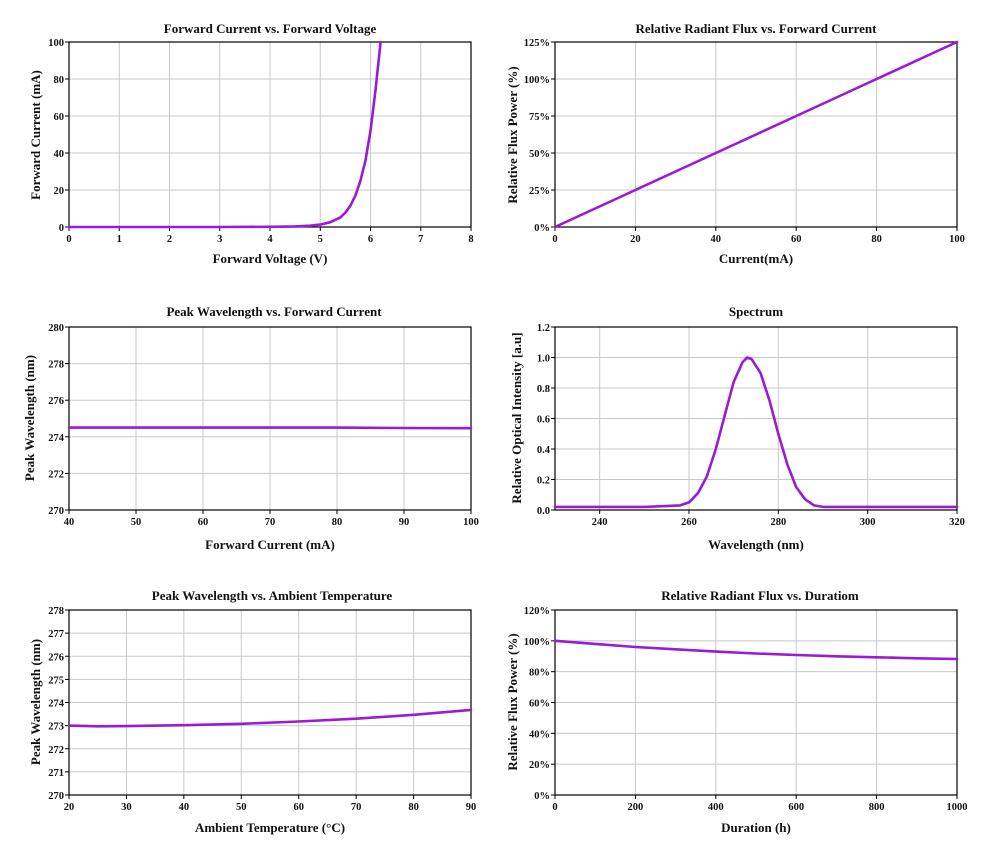  What do you see at coordinates (544, 450) in the screenshot?
I see `y-tick-label: 0.4` at bounding box center [544, 450].